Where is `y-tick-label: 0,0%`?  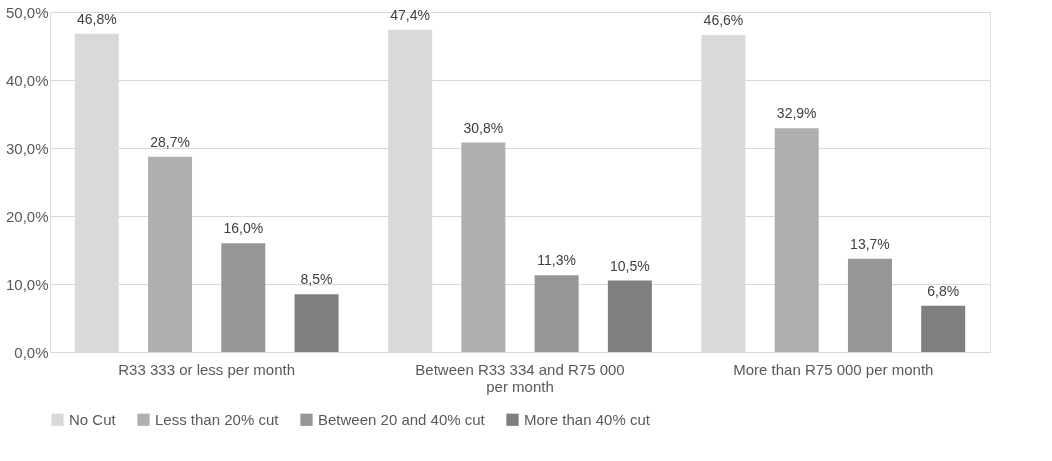
y-tick-label: 0,0% is located at coordinates (31, 352).